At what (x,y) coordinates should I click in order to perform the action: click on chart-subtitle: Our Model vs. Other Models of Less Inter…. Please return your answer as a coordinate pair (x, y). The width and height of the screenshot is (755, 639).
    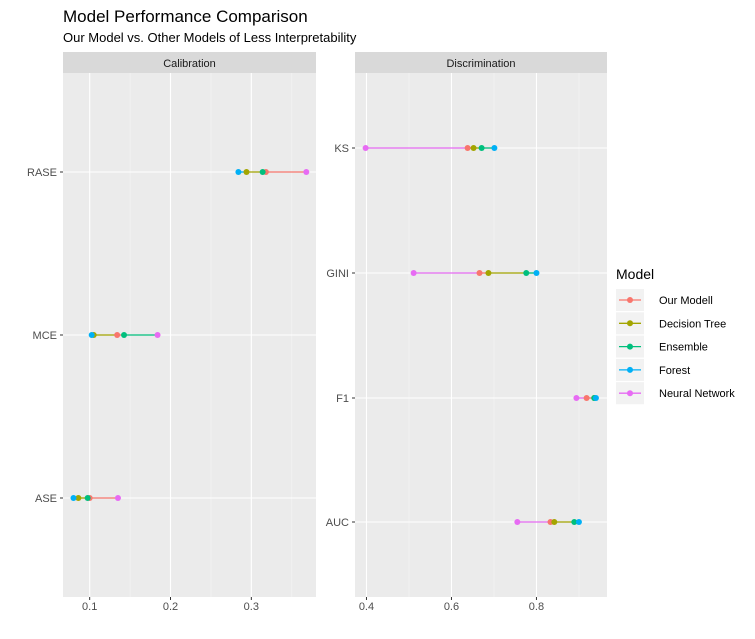
    Looking at the image, I should click on (210, 37).